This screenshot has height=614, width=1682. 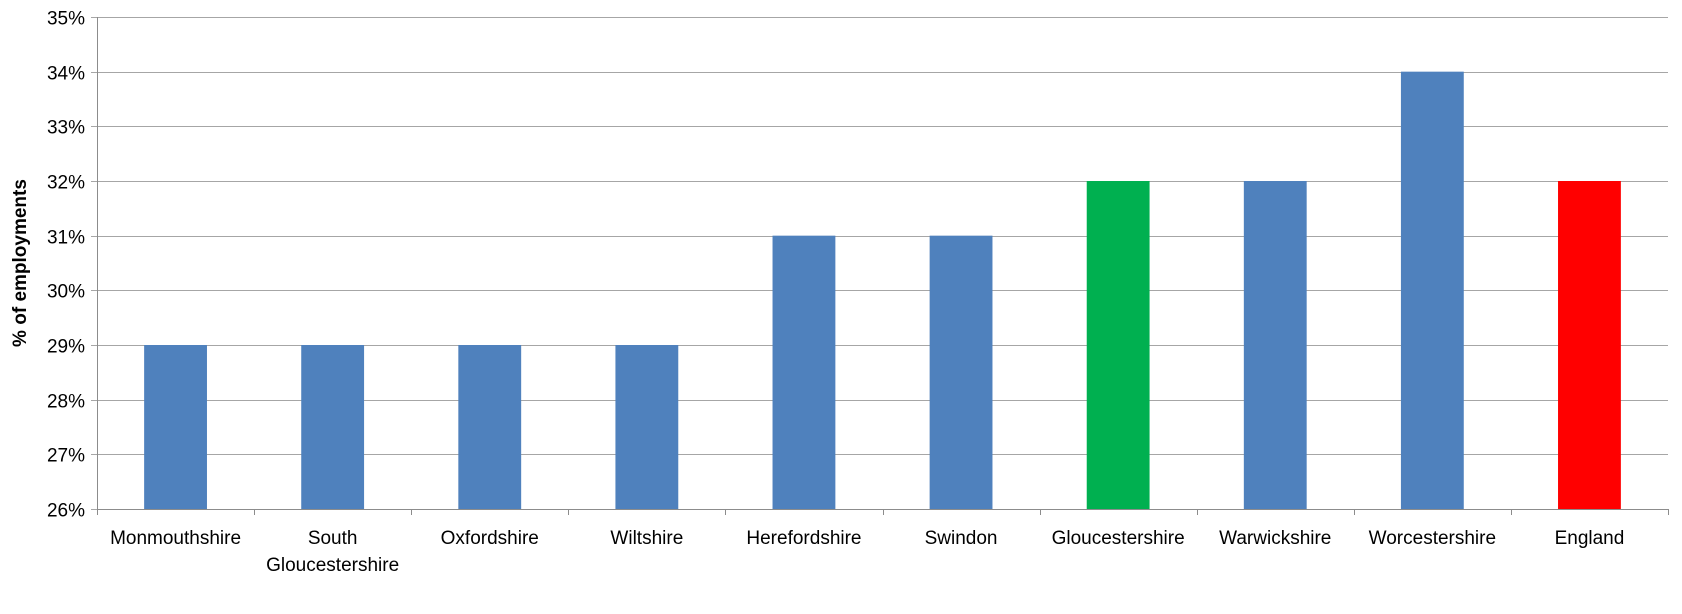 I want to click on x-tick-label-line: Swindon, so click(x=961, y=538).